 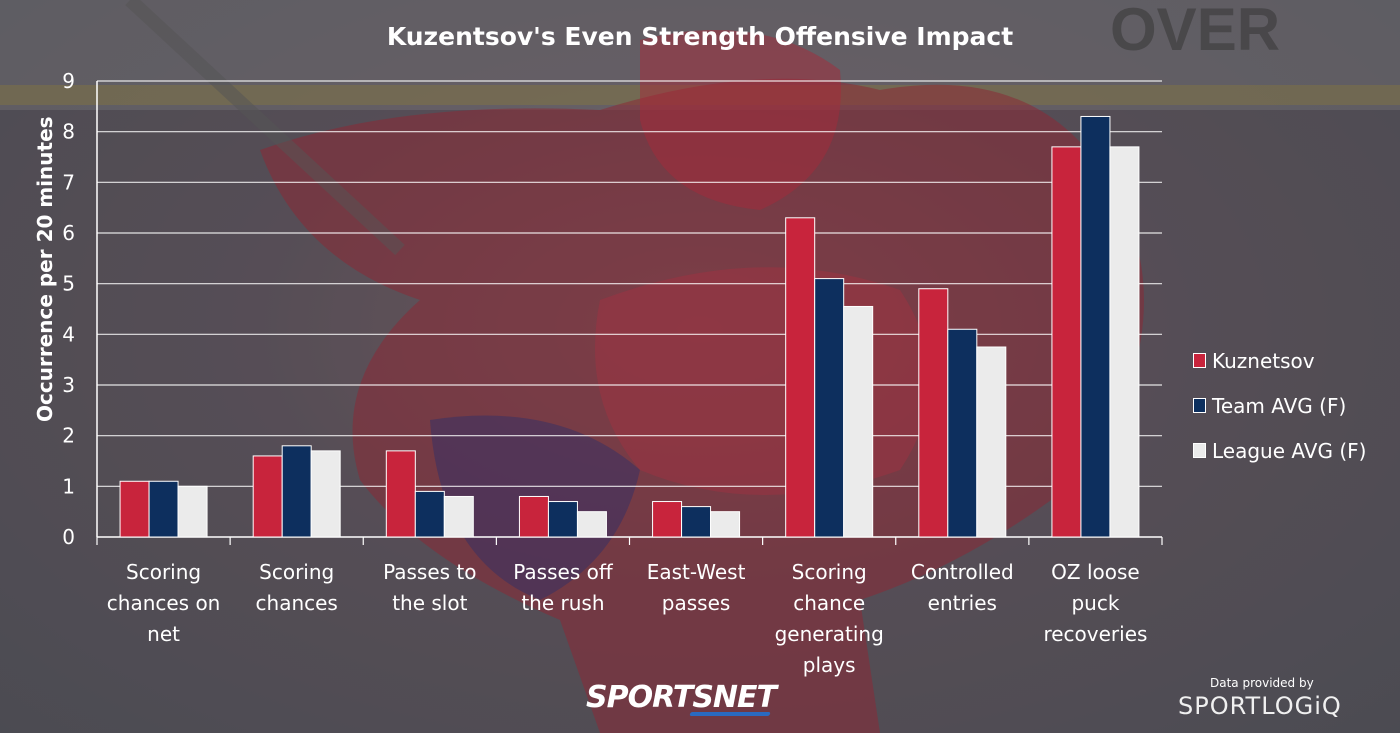 What do you see at coordinates (1289, 450) in the screenshot?
I see `legend-label-league-avg: League AVG (F)` at bounding box center [1289, 450].